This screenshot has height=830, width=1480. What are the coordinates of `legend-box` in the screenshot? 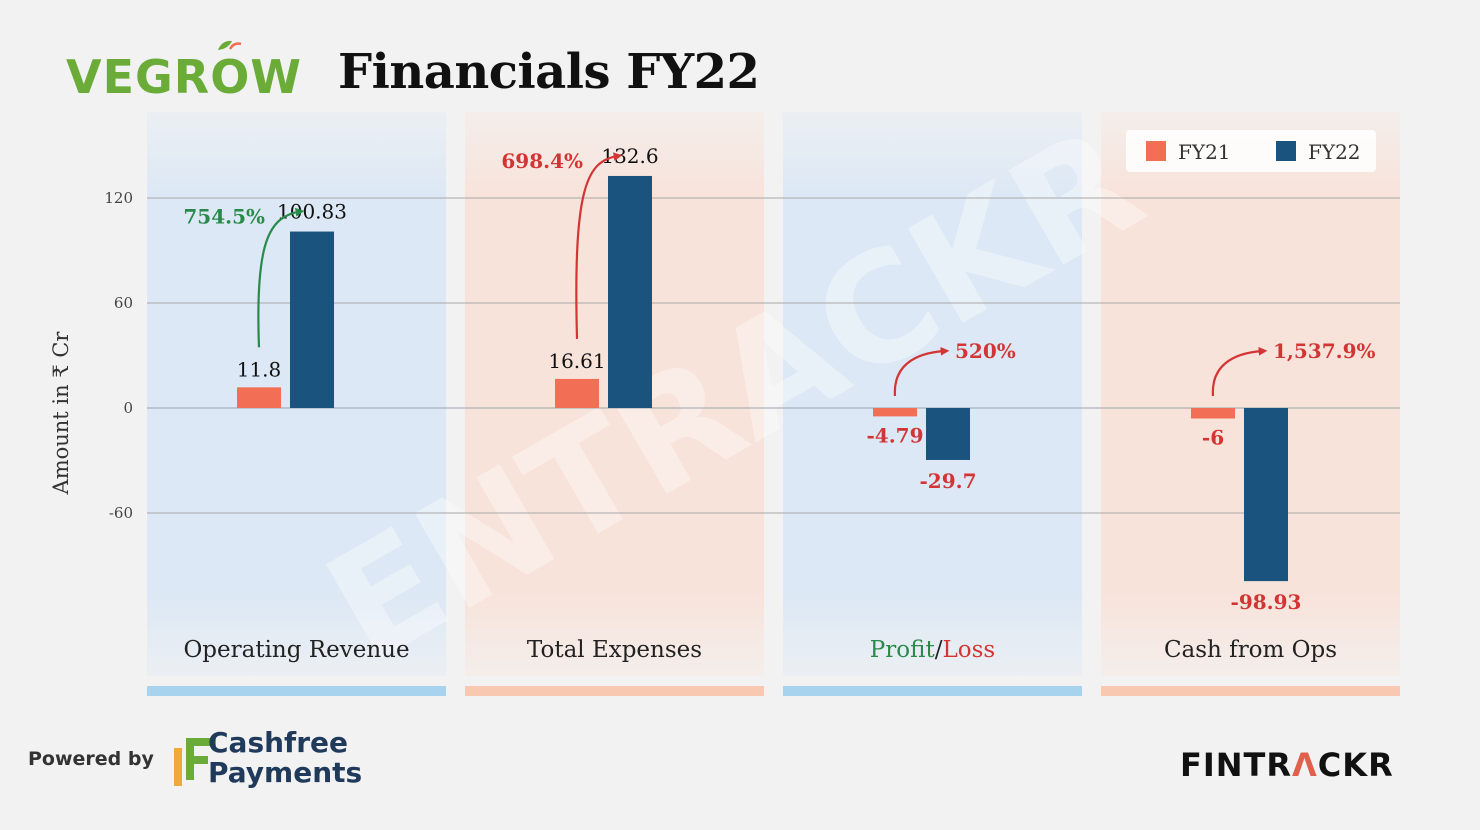 It's located at (1251, 151).